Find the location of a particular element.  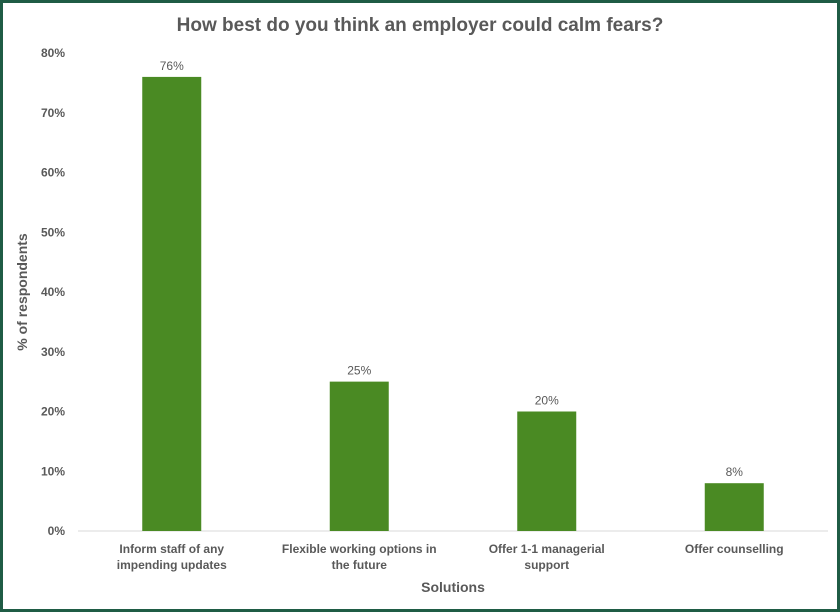

y-tick-label: 60% is located at coordinates (53, 173).